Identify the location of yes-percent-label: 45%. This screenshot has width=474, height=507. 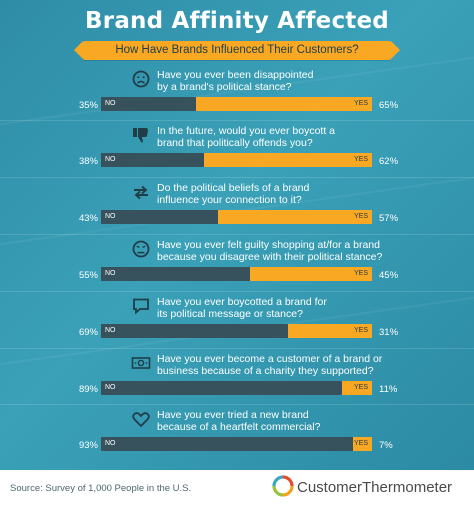
(389, 275).